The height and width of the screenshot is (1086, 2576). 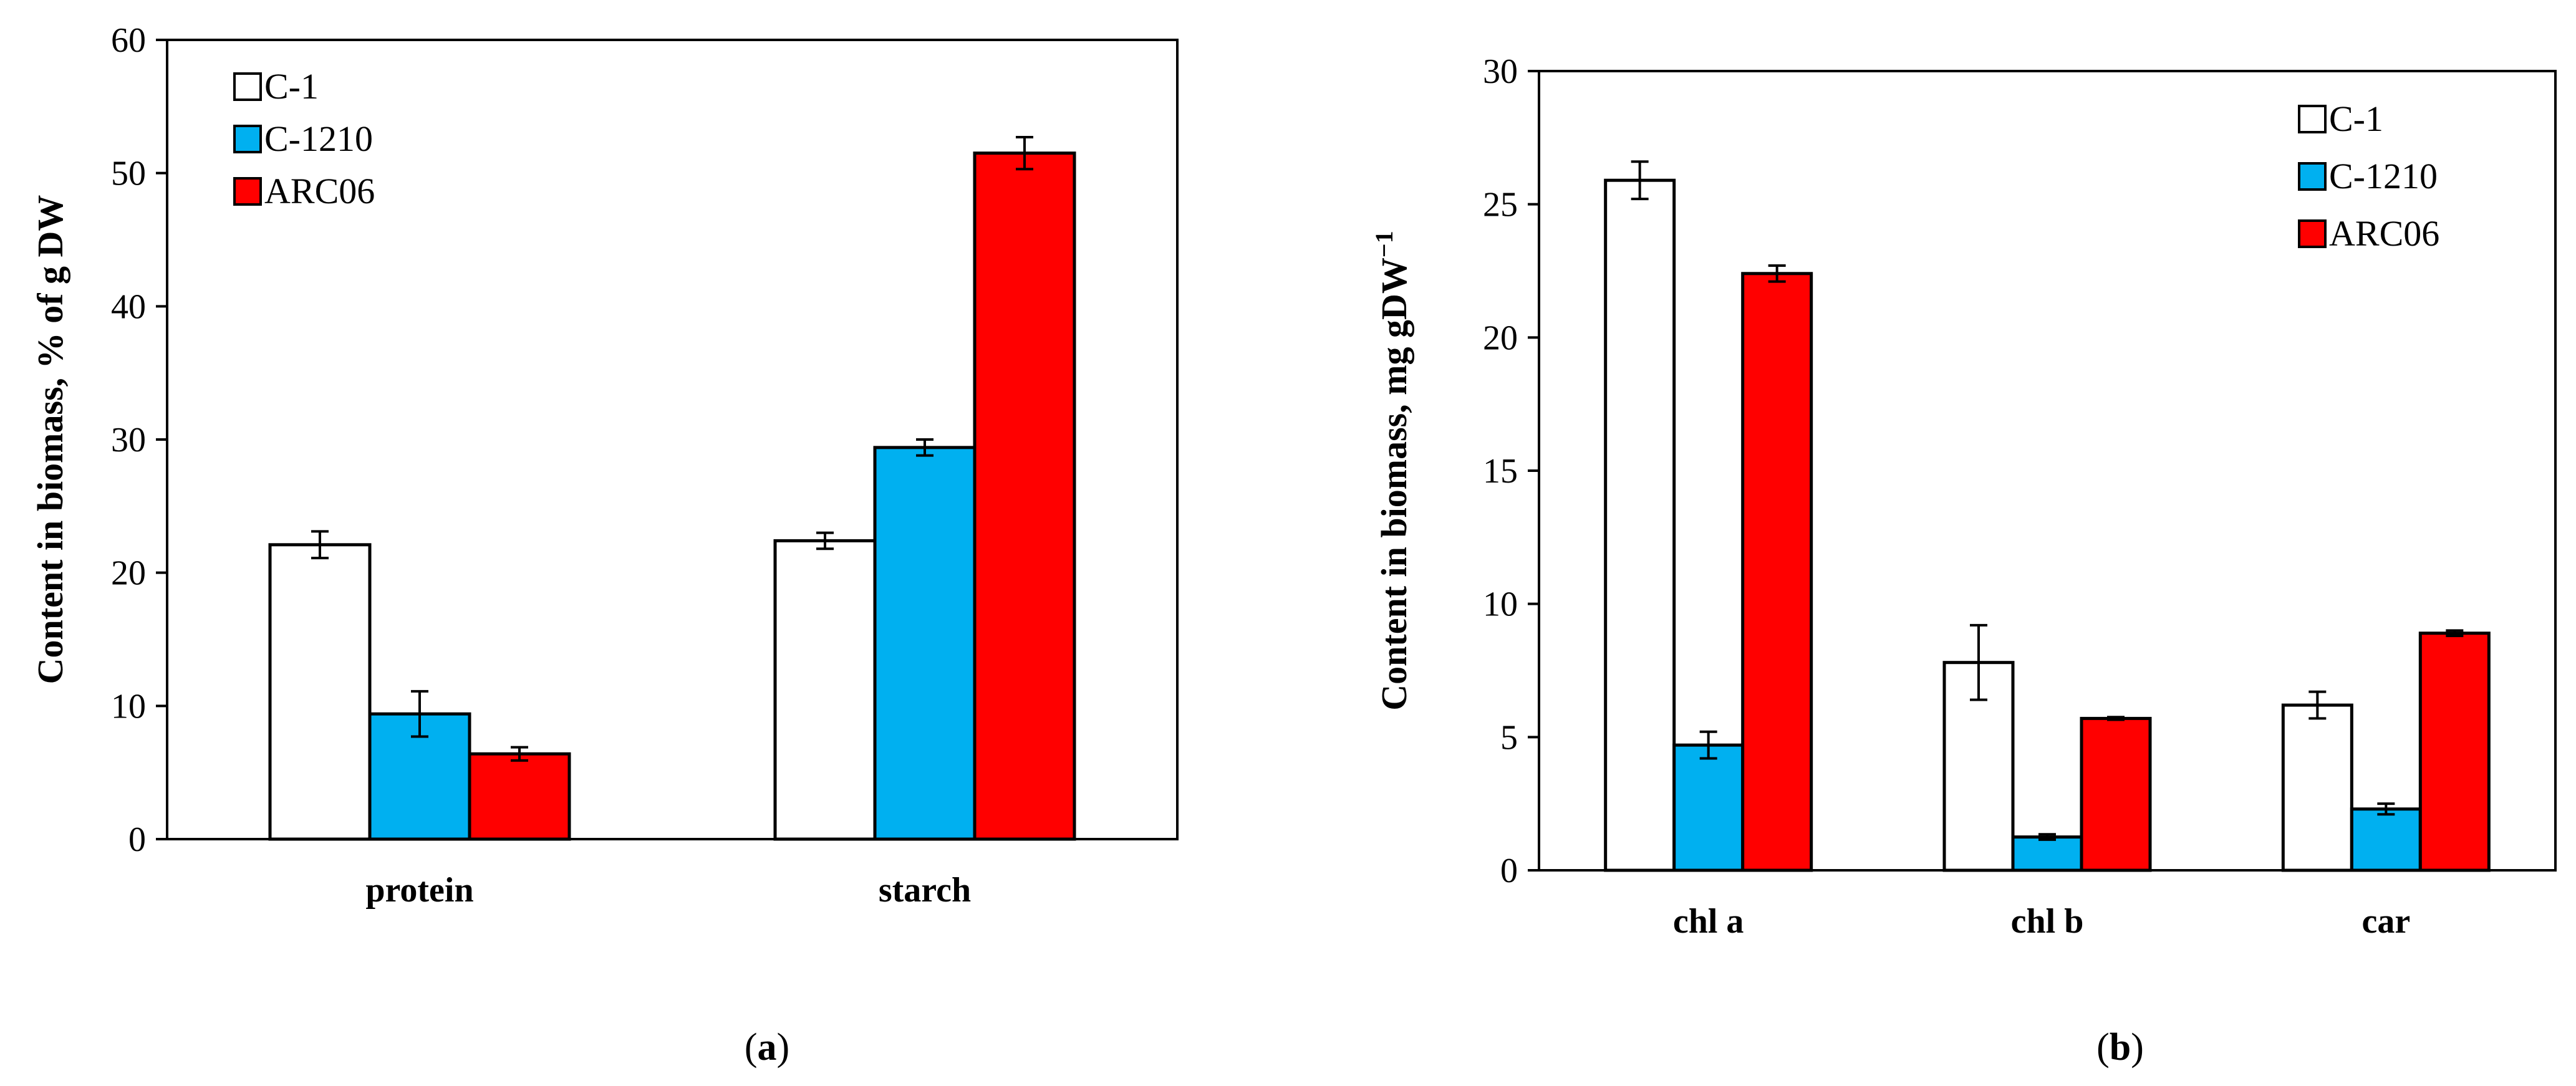 I want to click on chart-a-legend: C-1 C-1210 ARC06, so click(x=304, y=138).